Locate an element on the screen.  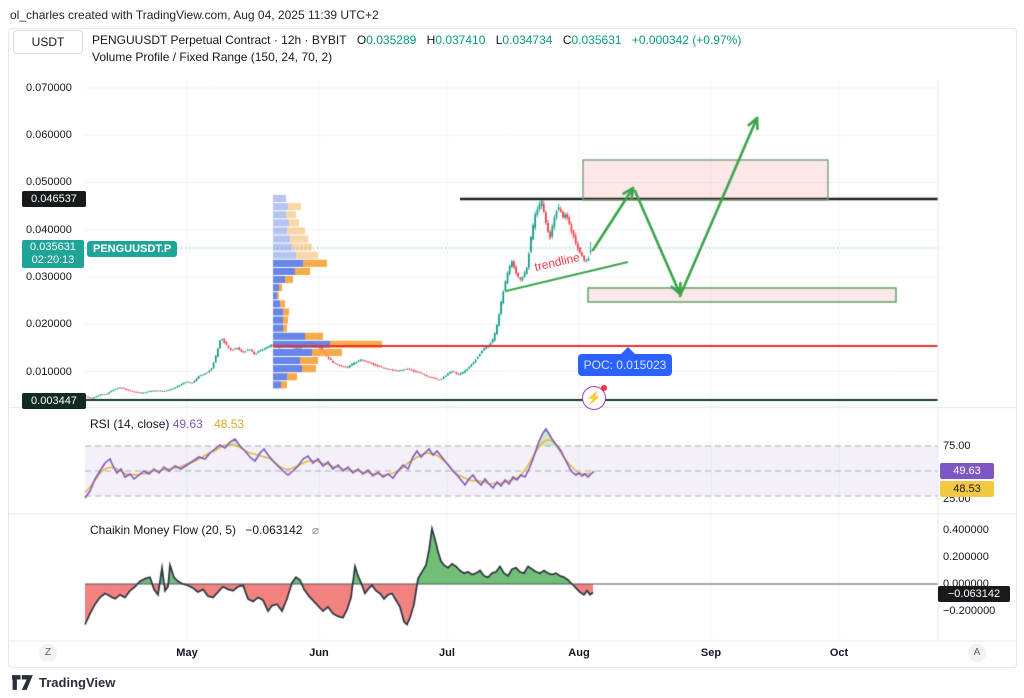
ohlc-low-label: L is located at coordinates (499, 40).